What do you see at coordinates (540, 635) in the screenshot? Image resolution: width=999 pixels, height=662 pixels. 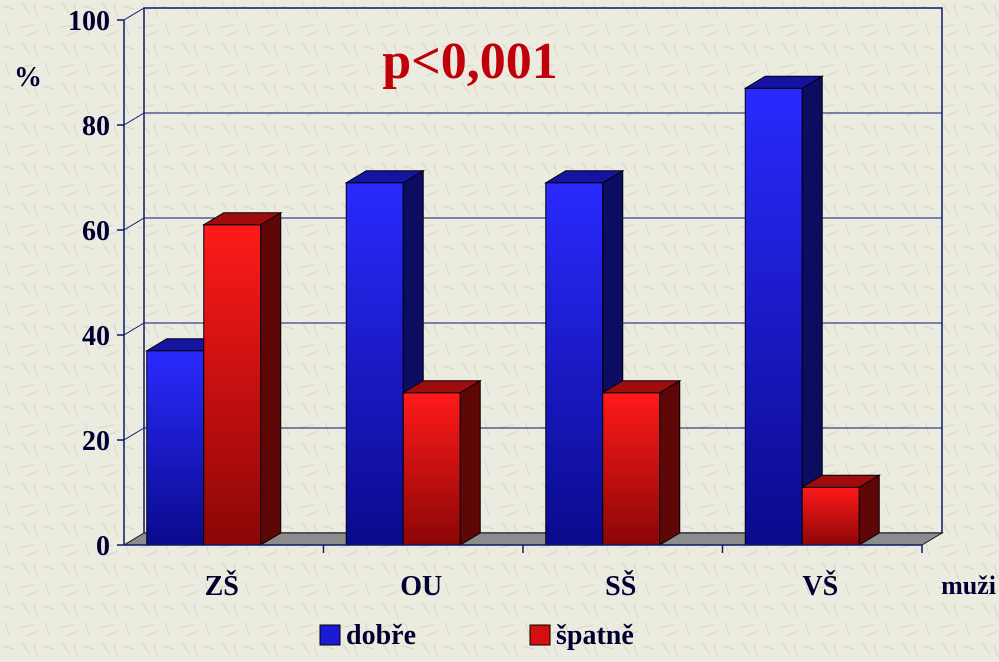 I see `legend-swatch-špatně` at bounding box center [540, 635].